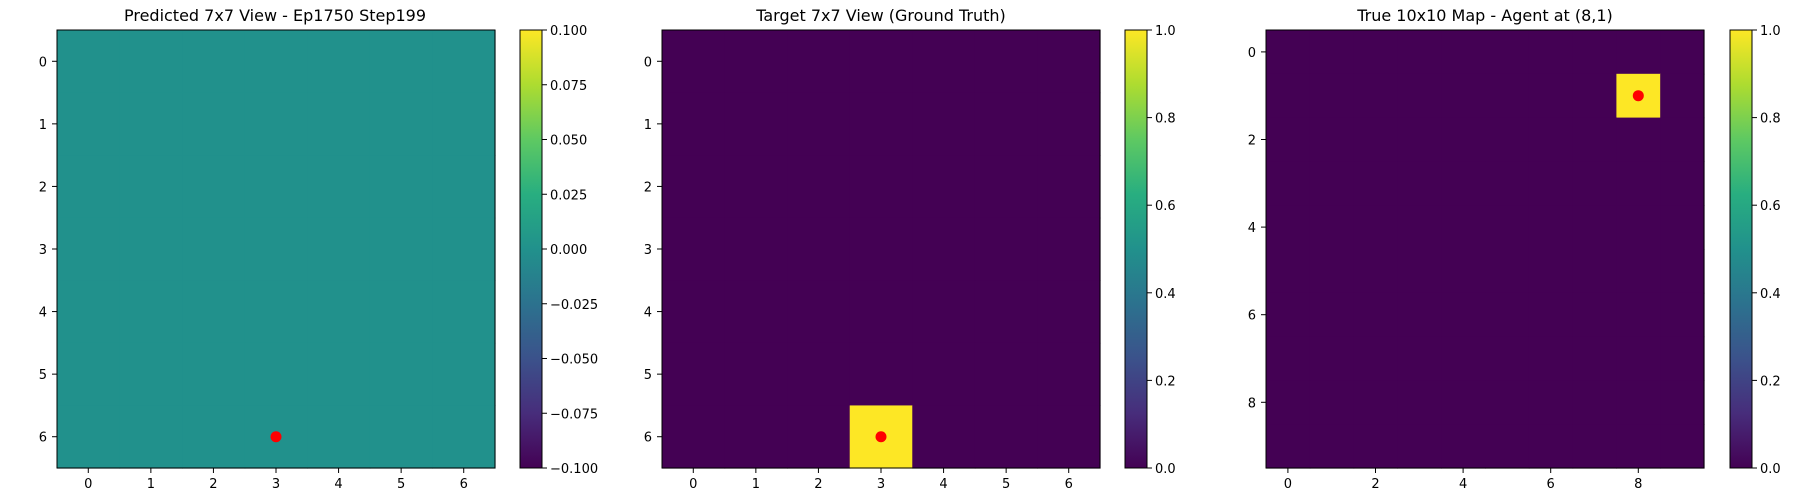  Describe the element at coordinates (648, 313) in the screenshot. I see `y-tick-label: 4` at that location.